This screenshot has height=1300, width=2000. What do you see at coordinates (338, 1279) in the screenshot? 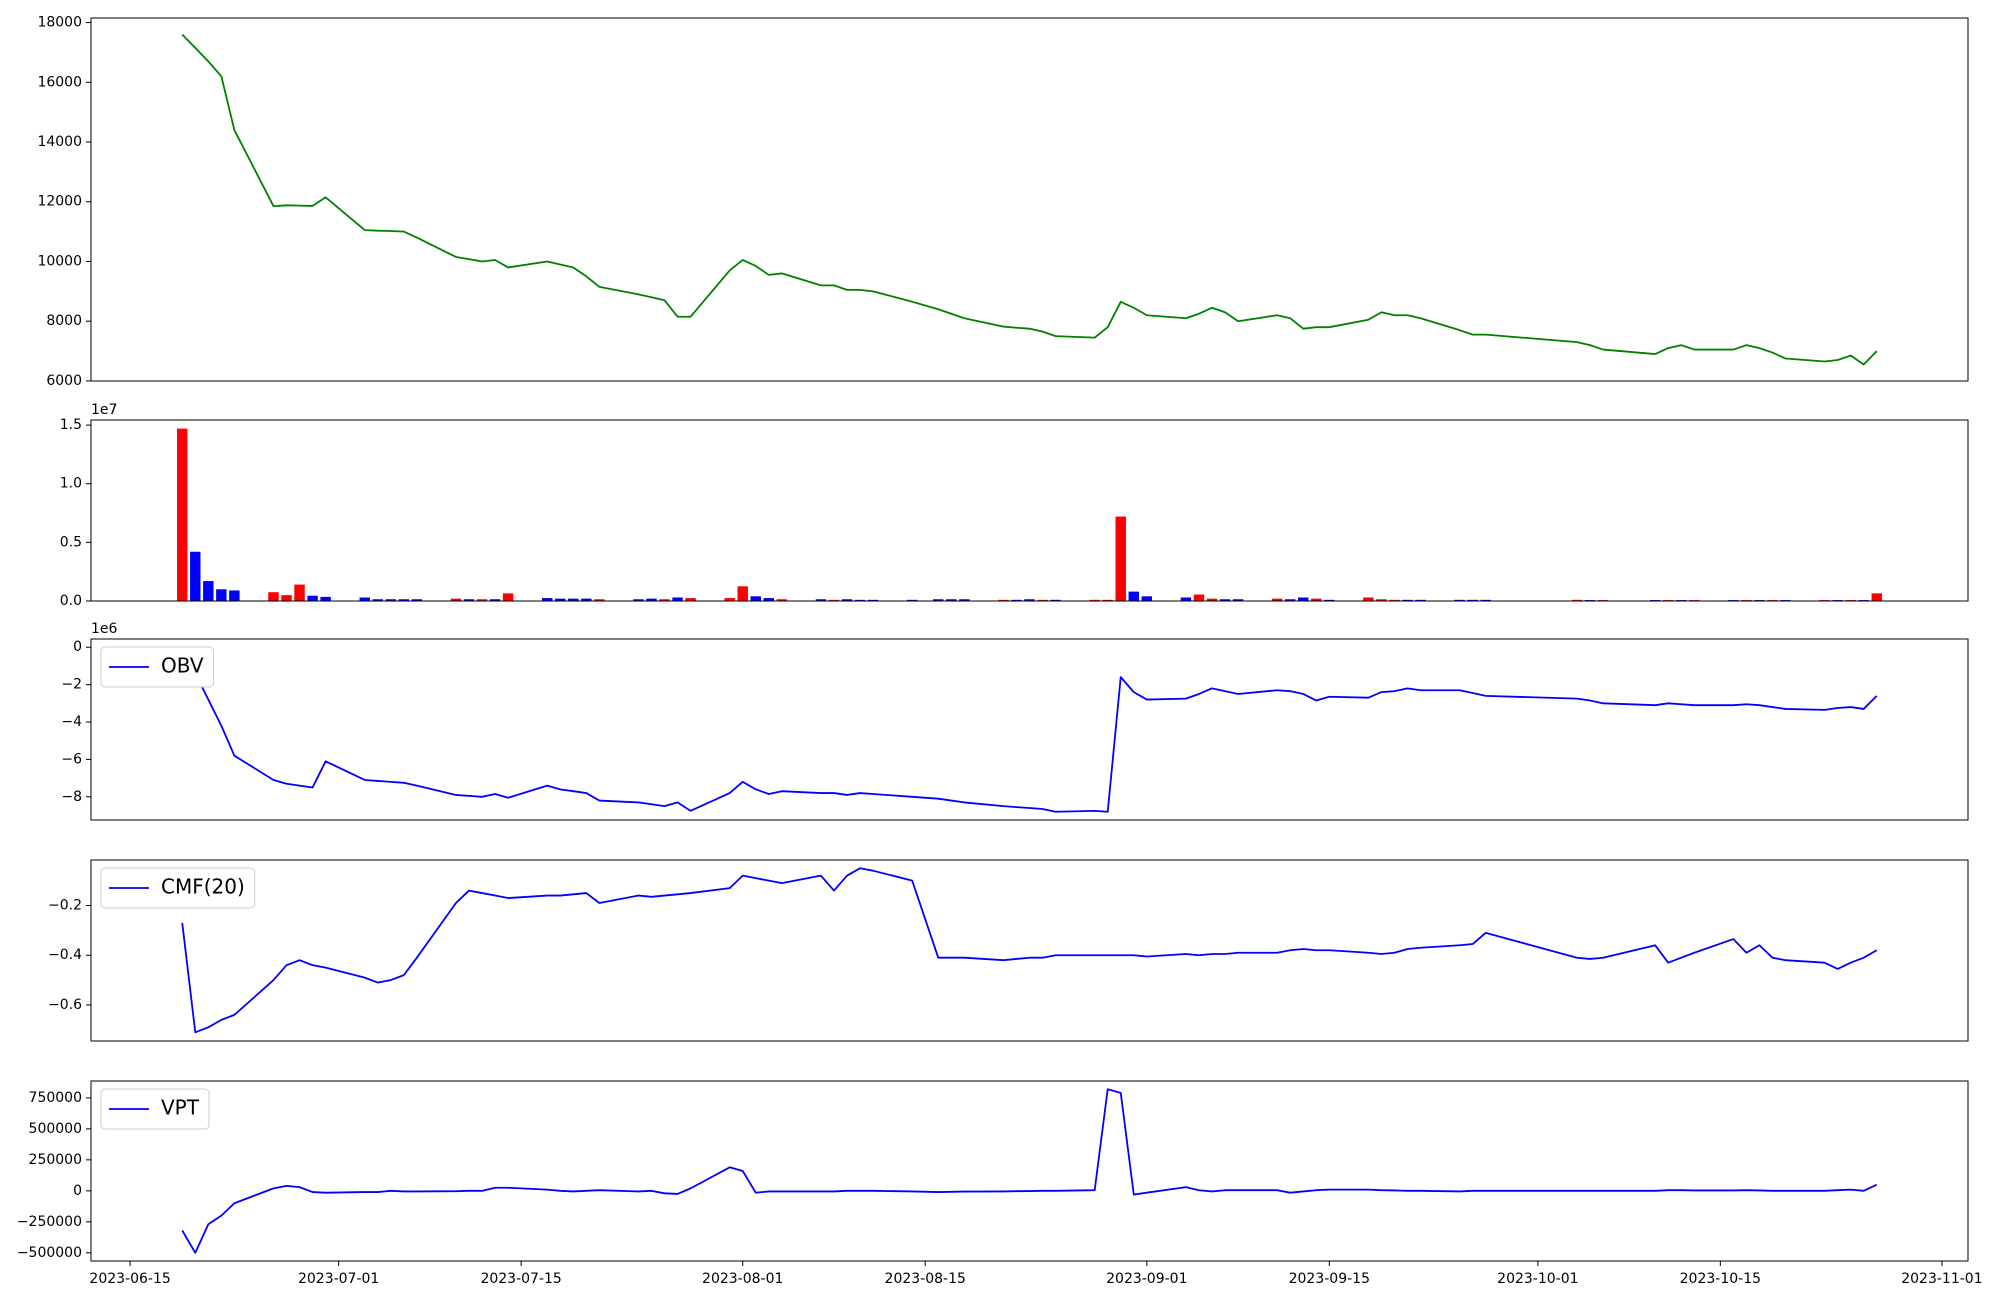
I see `x-tick-label: 2023-07-01` at bounding box center [338, 1279].